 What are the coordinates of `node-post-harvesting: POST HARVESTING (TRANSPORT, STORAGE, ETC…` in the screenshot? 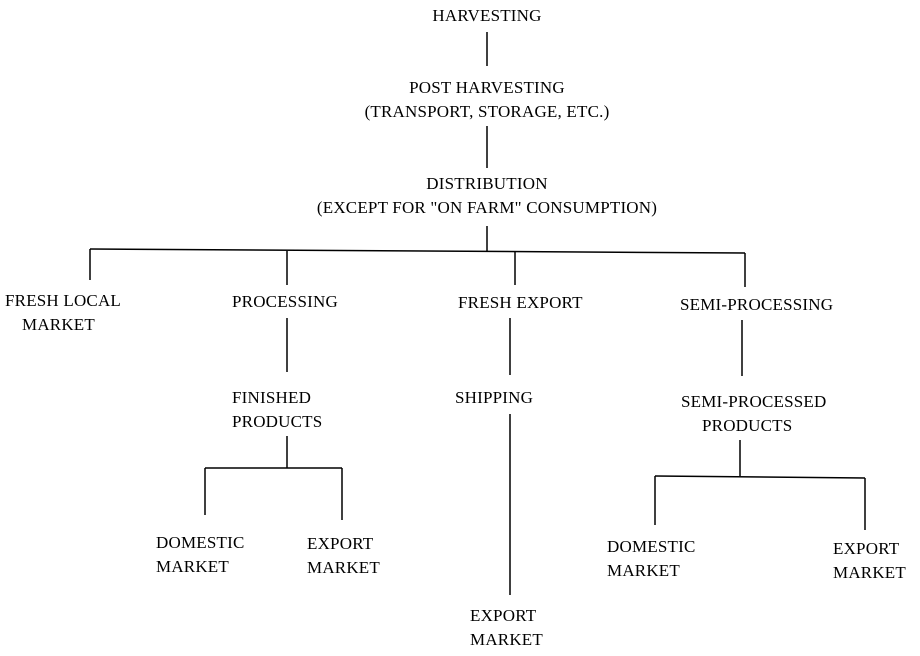 It's located at (487, 100).